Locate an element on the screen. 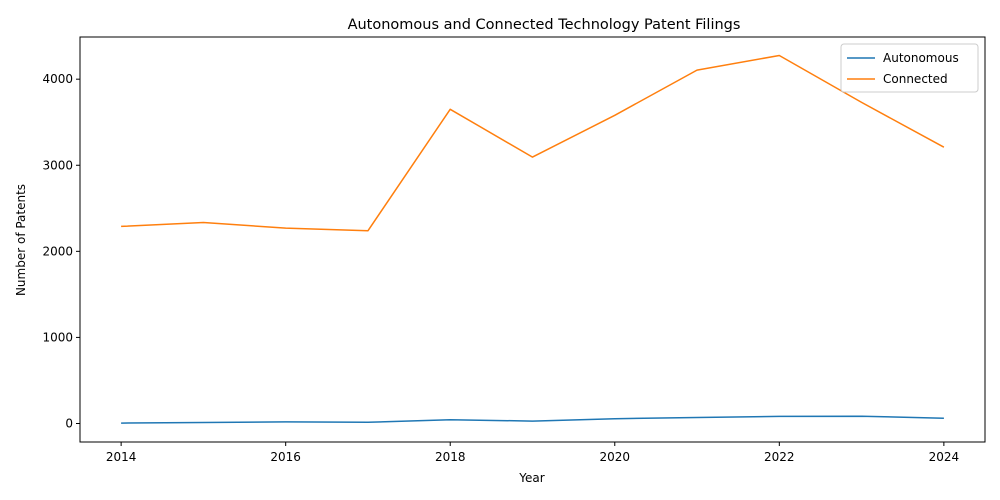  y-tick-label: 4000 is located at coordinates (57, 79).